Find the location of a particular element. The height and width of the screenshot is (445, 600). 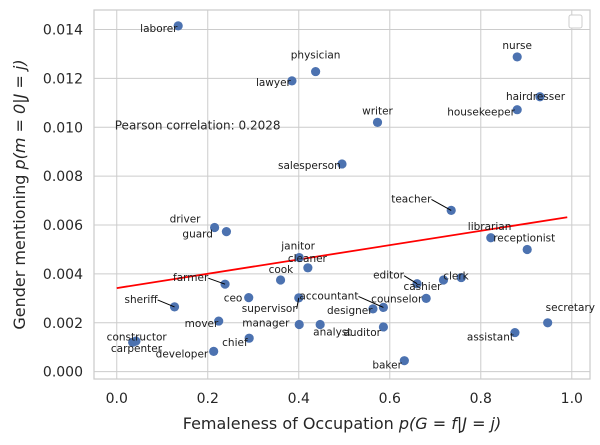

point-secretary is located at coordinates (548, 323).